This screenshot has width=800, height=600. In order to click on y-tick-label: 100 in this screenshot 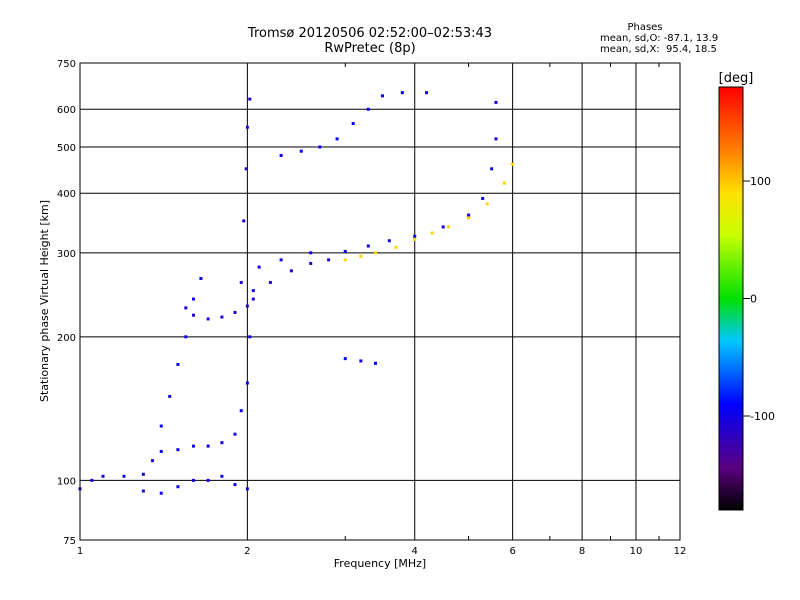, I will do `click(66, 481)`.